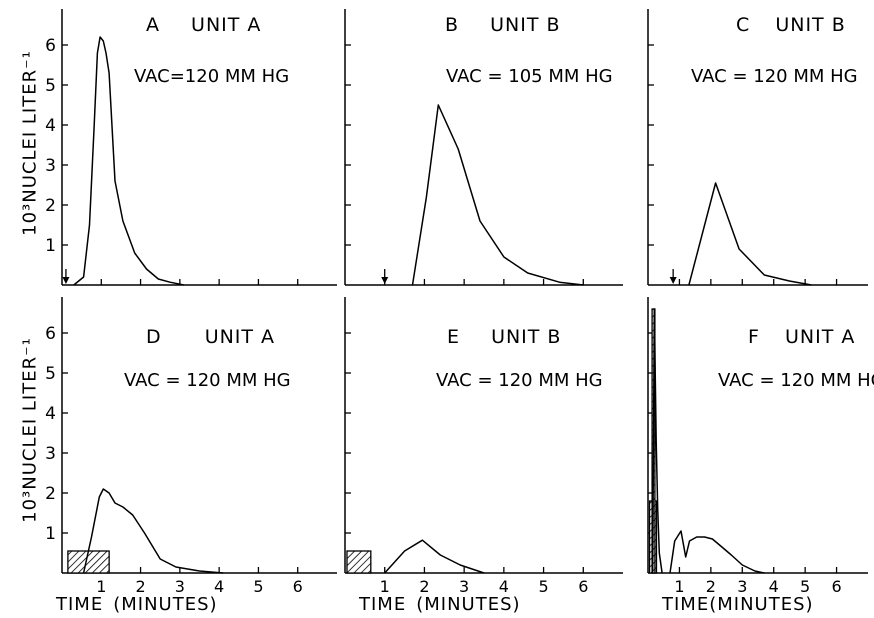 This screenshot has width=874, height=618. I want to click on panel-d-y-tick-label: 1, so click(50, 534).